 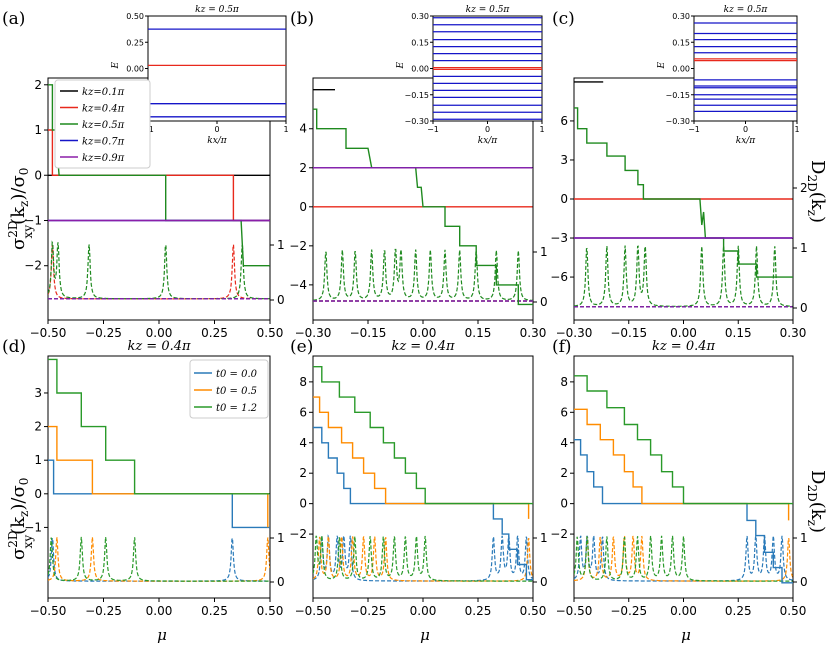 I want to click on panel-e: −0.50 −0.25 0.00 0.25 0.50 8 6 4 2 0 −2 1 0 kz = 0.4π, so click(x=418, y=478).